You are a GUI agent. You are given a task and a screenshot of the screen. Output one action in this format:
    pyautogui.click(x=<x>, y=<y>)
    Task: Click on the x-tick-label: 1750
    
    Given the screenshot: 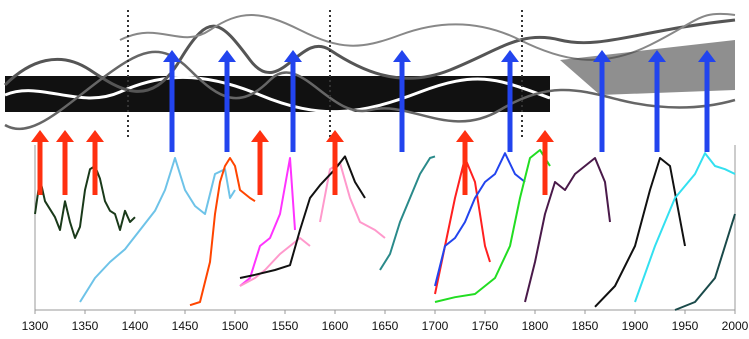 What is the action you would take?
    pyautogui.click(x=485, y=326)
    